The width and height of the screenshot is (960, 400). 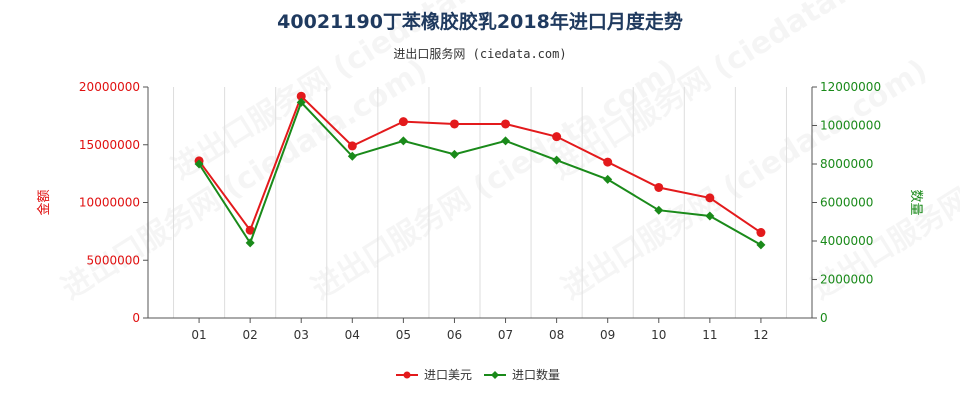 I want to click on x-tick-label: 12, so click(x=760, y=335).